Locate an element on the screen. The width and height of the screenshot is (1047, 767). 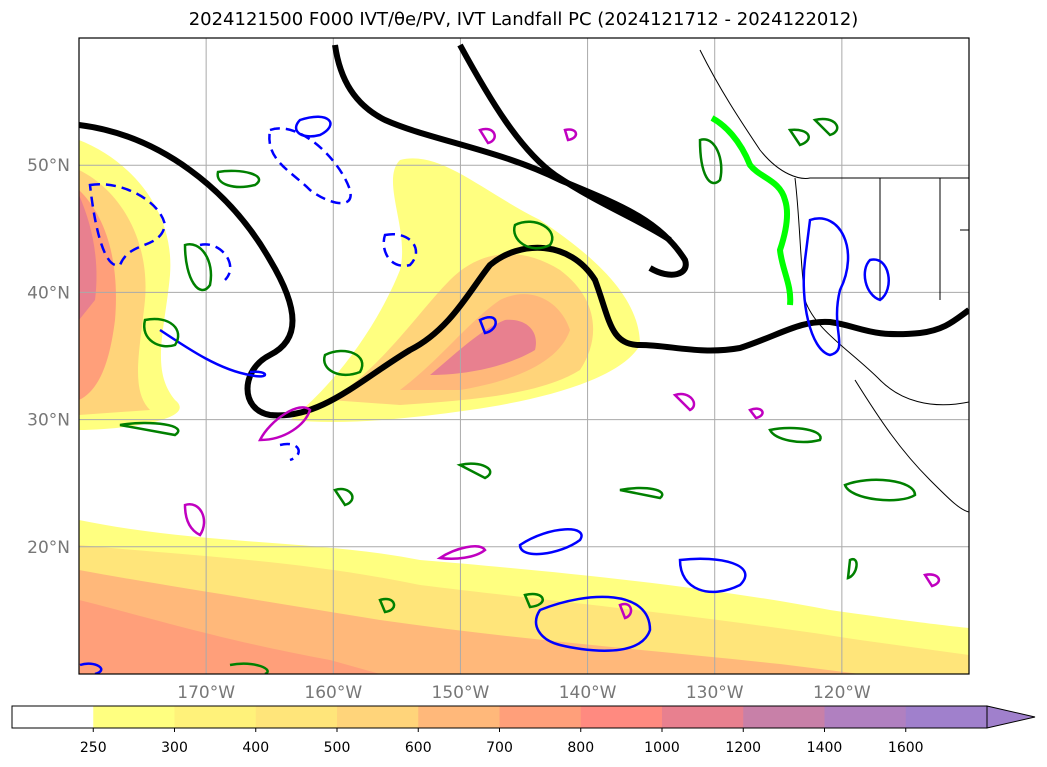
lon-tick-label: 120°W is located at coordinates (842, 693).